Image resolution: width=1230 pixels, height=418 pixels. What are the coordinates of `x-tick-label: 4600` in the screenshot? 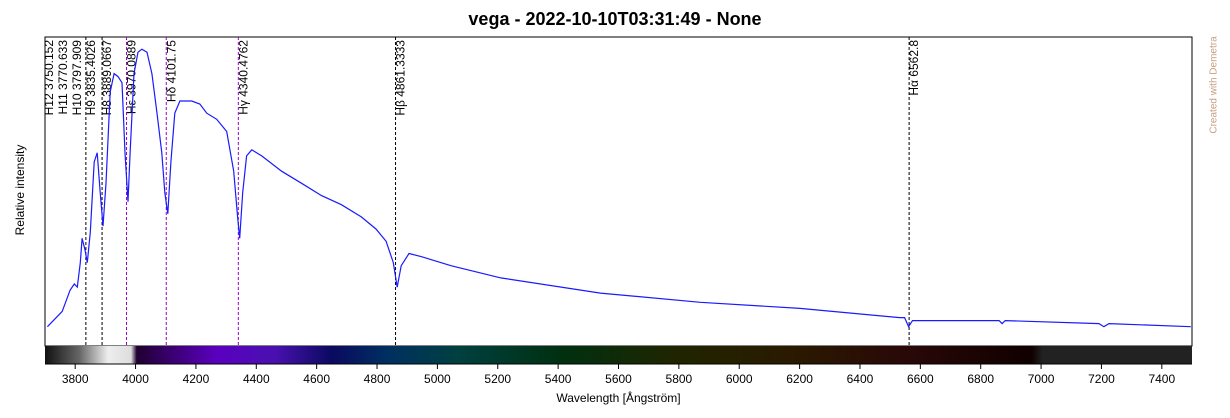 It's located at (316, 379).